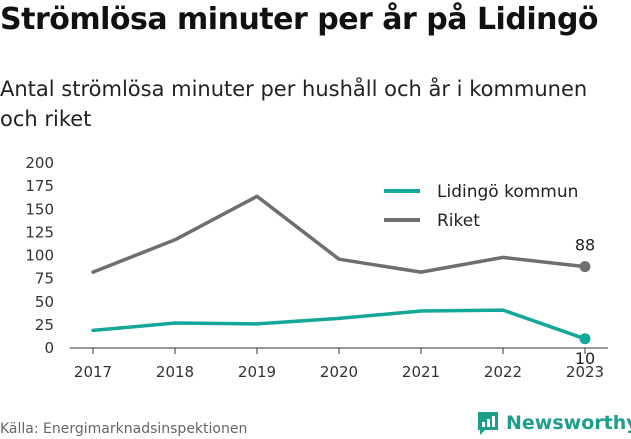  Describe the element at coordinates (421, 372) in the screenshot. I see `x-tick-label: 2021` at that location.